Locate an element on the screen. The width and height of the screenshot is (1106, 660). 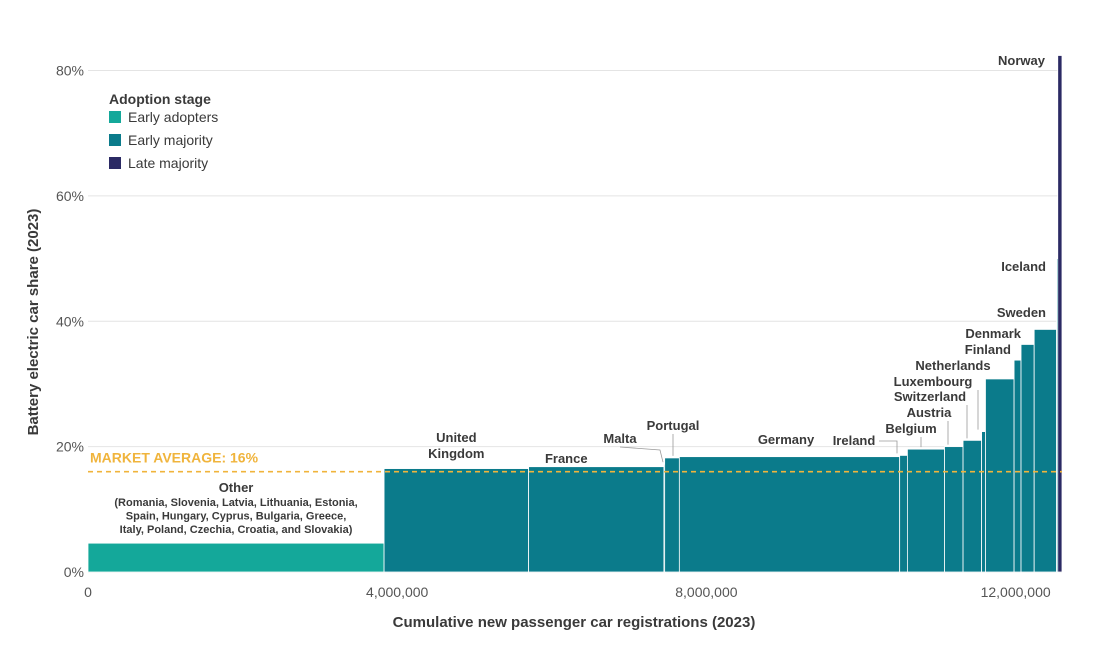
bar-label-finland: Finland is located at coordinates (988, 349).